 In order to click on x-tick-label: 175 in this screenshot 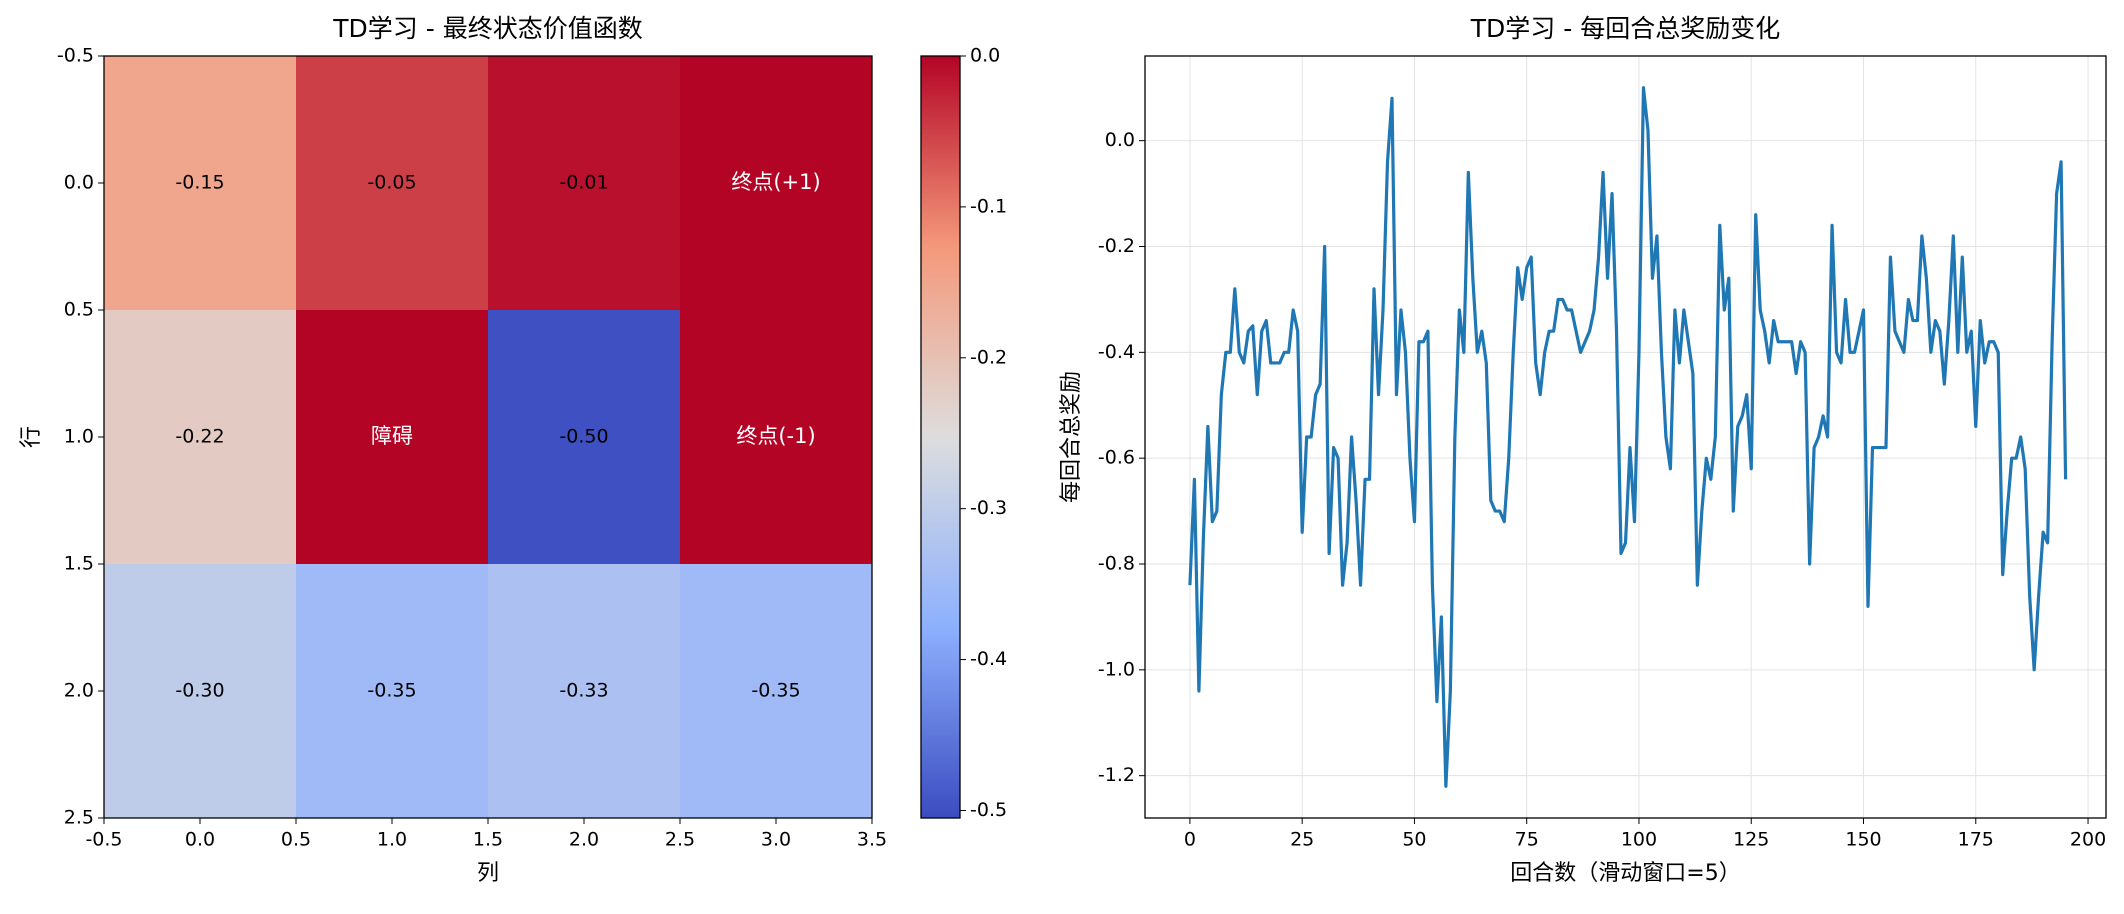, I will do `click(1976, 840)`.